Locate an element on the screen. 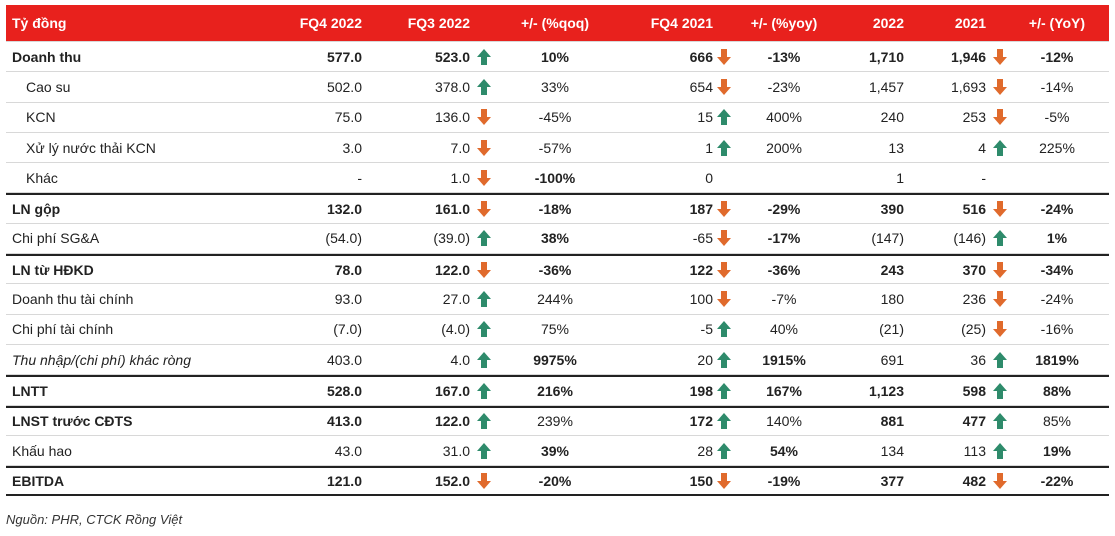 Image resolution: width=1115 pixels, height=536 pixels. cell-fq4-2022: (7.0) is located at coordinates (347, 329).